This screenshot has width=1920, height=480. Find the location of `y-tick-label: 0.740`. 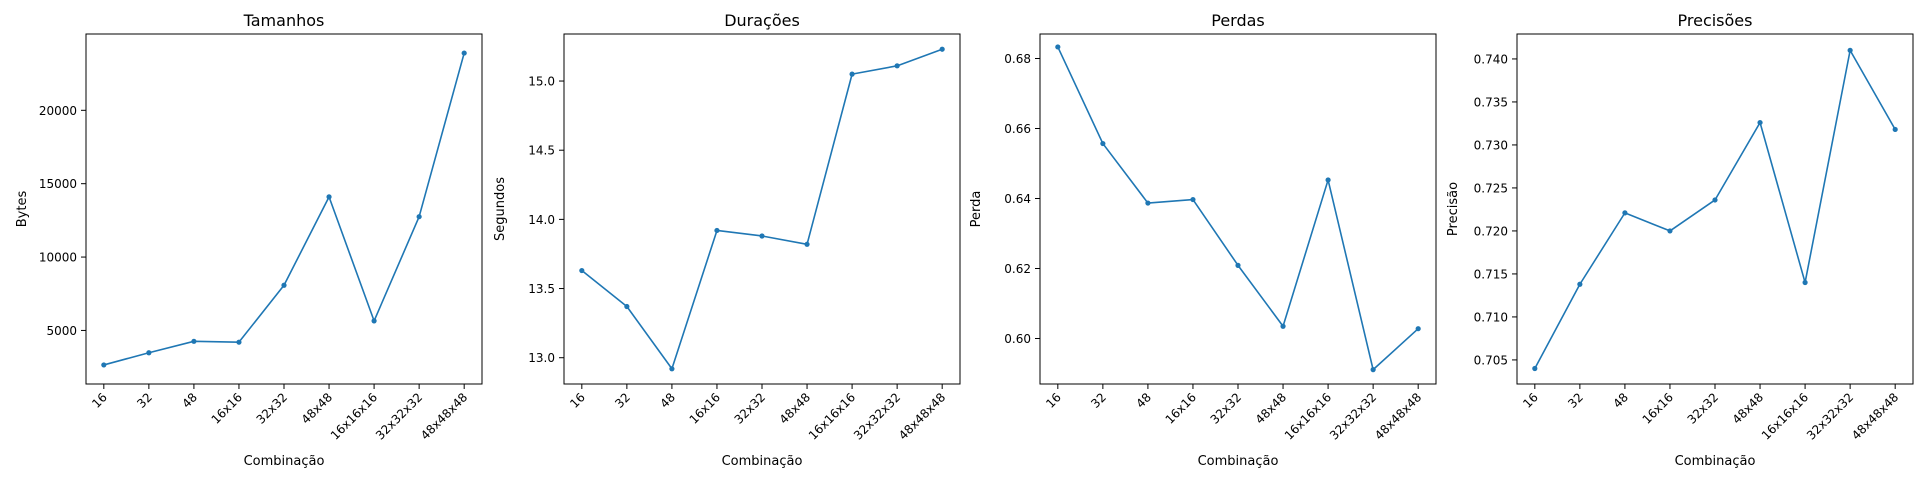

y-tick-label: 0.740 is located at coordinates (1491, 59).